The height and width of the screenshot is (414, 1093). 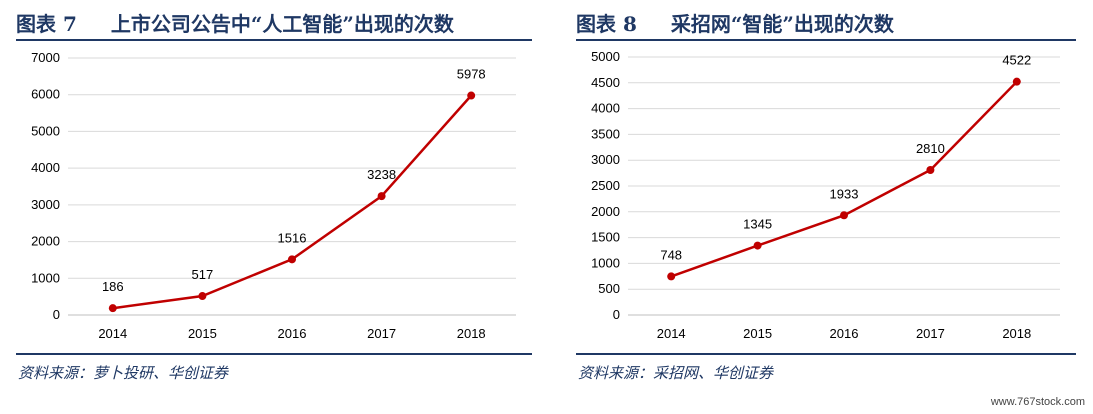 I want to click on y-tick-label: 7000, so click(x=45, y=57).